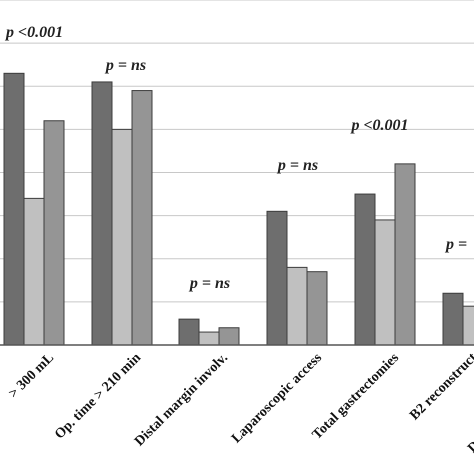 The width and height of the screenshot is (474, 474). Describe the element at coordinates (455, 244) in the screenshot. I see `p-value-annotation: p =` at that location.